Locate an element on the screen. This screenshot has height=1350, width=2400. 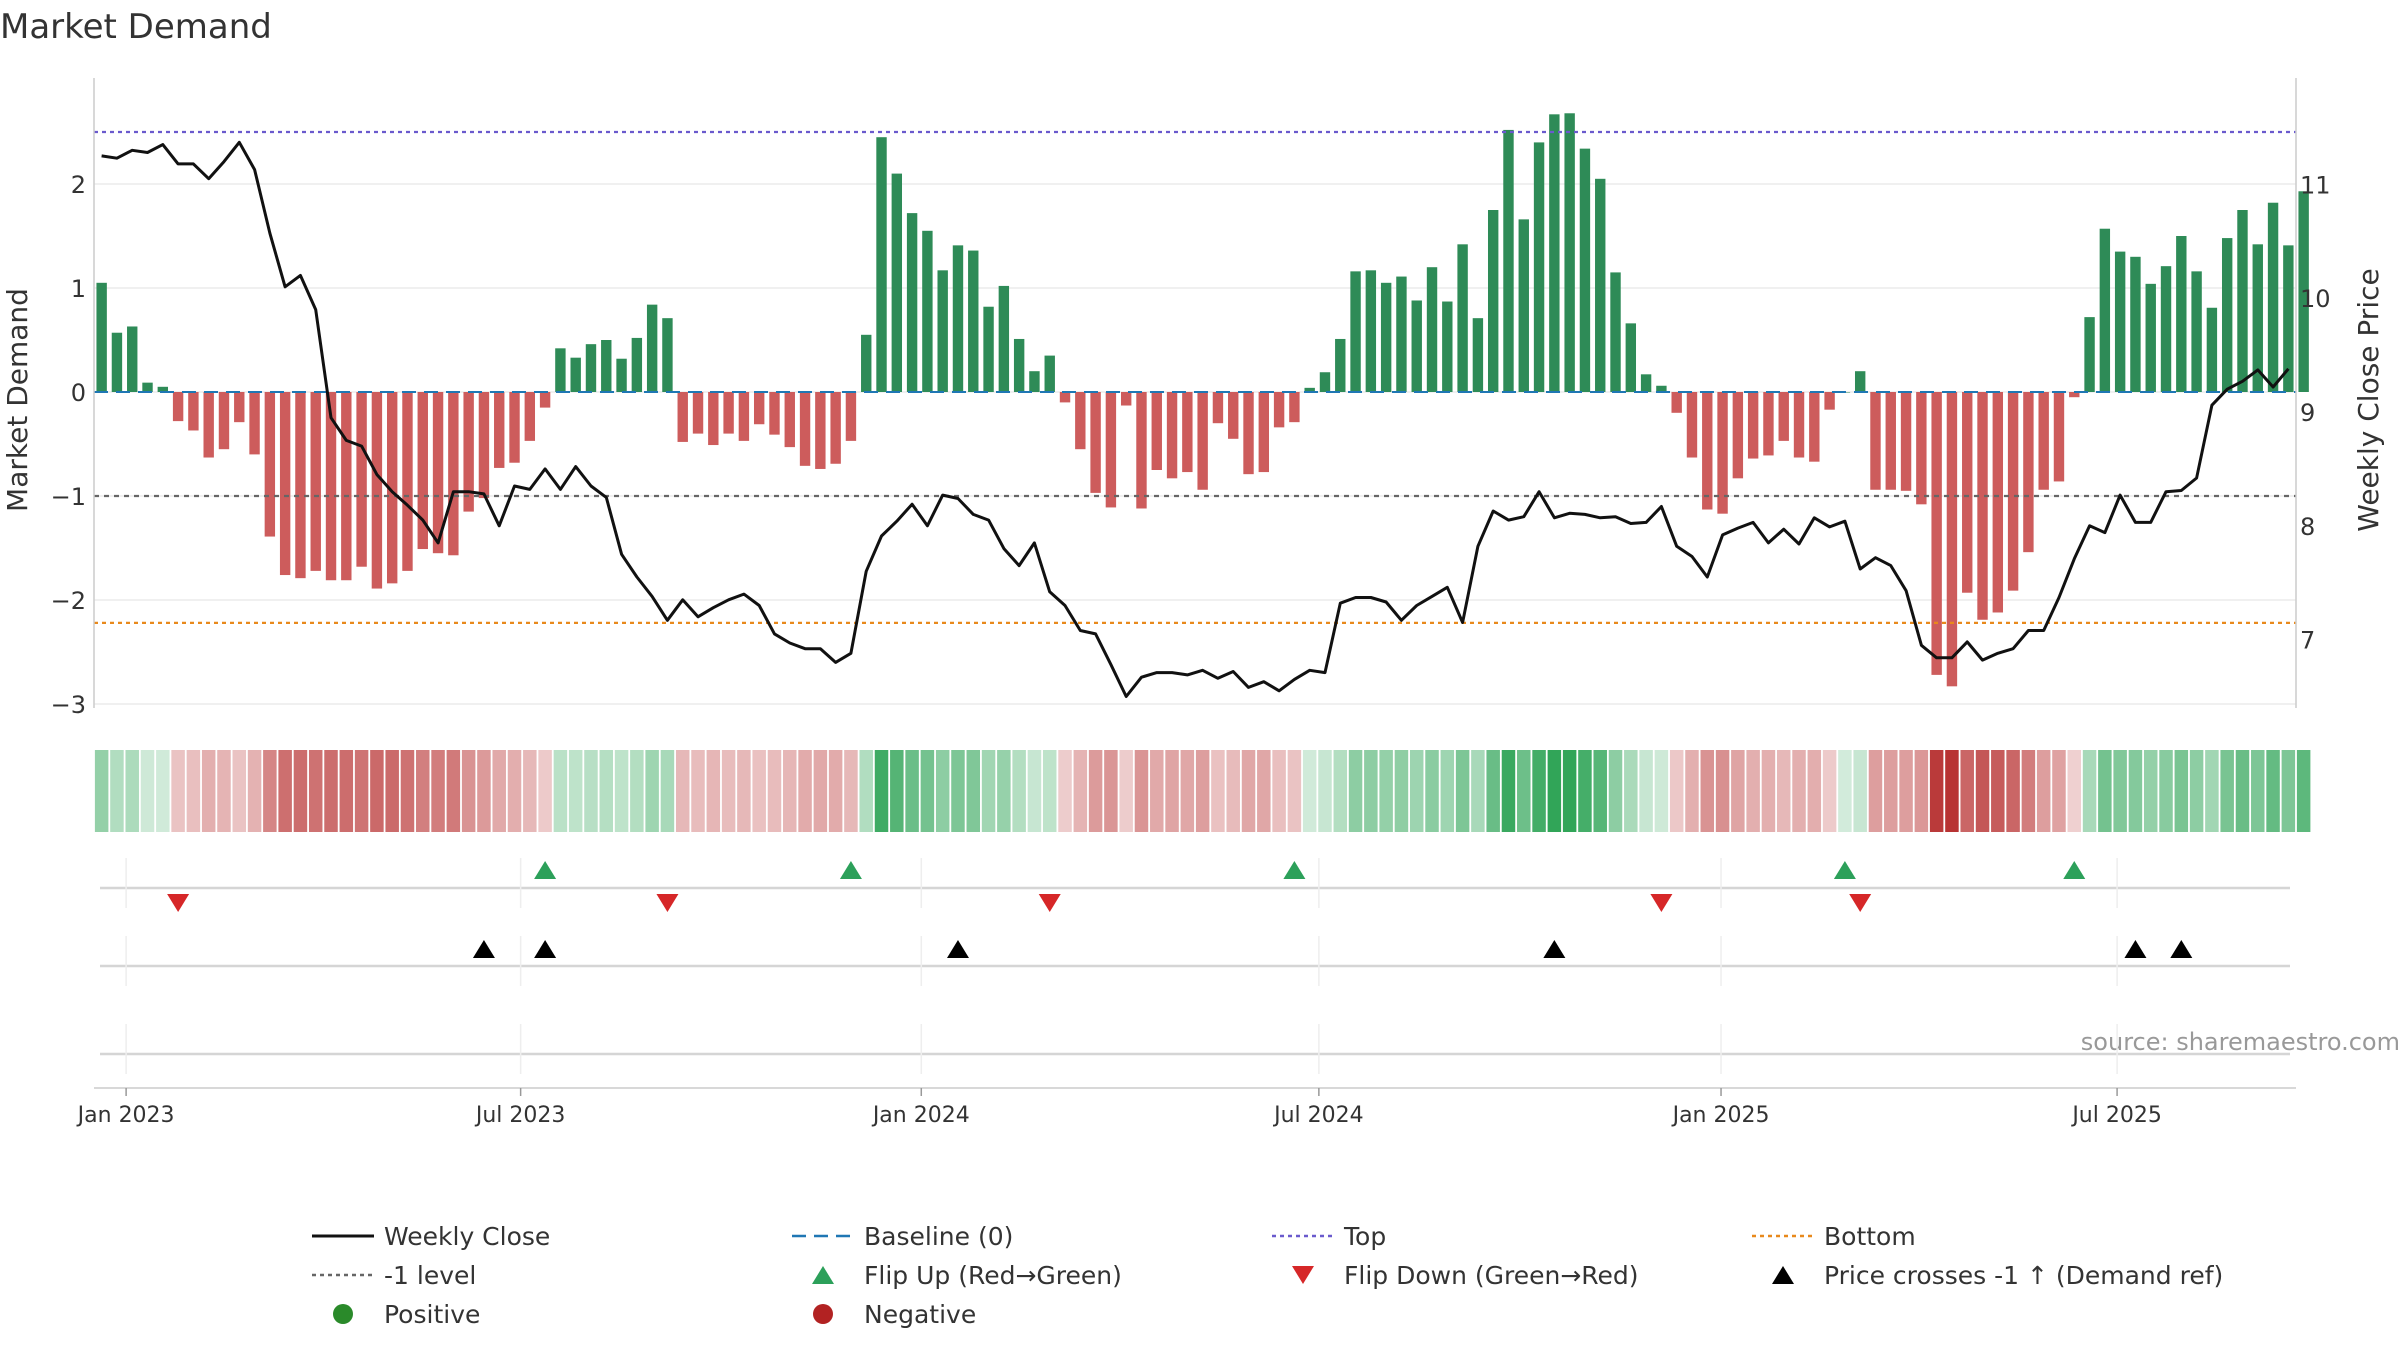
legend-triangle-up-symbol is located at coordinates (1783, 1275).